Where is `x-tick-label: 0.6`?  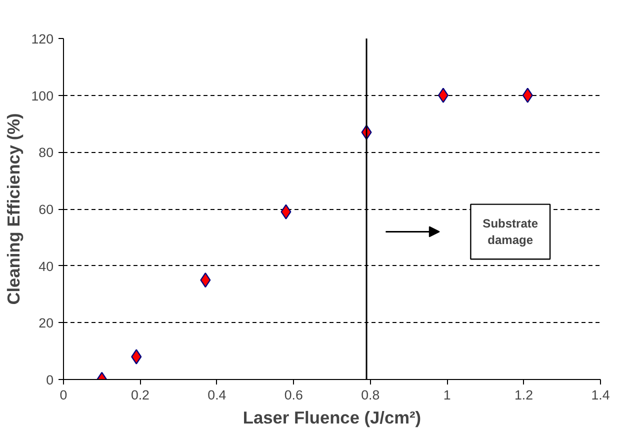
x-tick-label: 0.6 is located at coordinates (293, 395).